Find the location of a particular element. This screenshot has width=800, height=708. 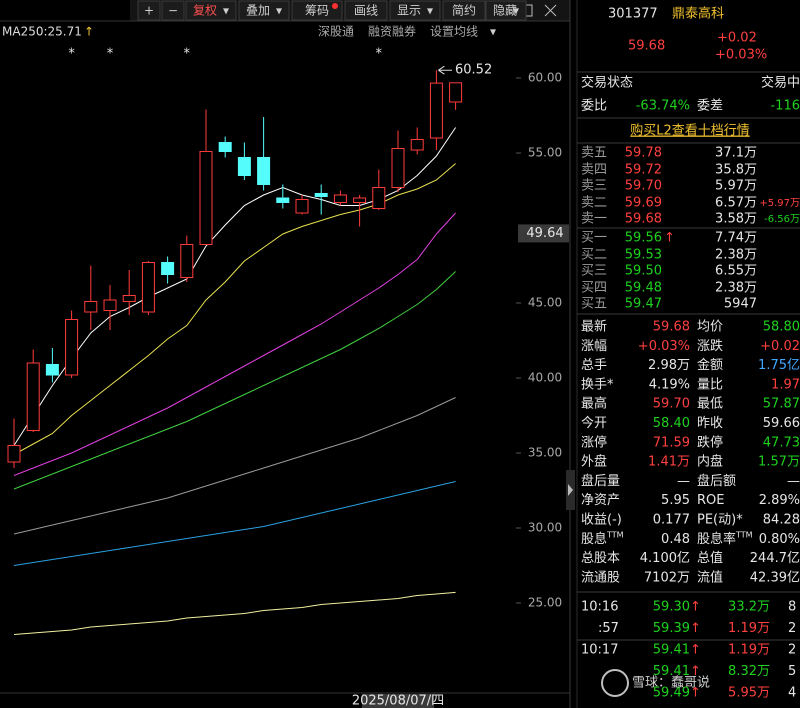

book-label: 买一 is located at coordinates (594, 238).